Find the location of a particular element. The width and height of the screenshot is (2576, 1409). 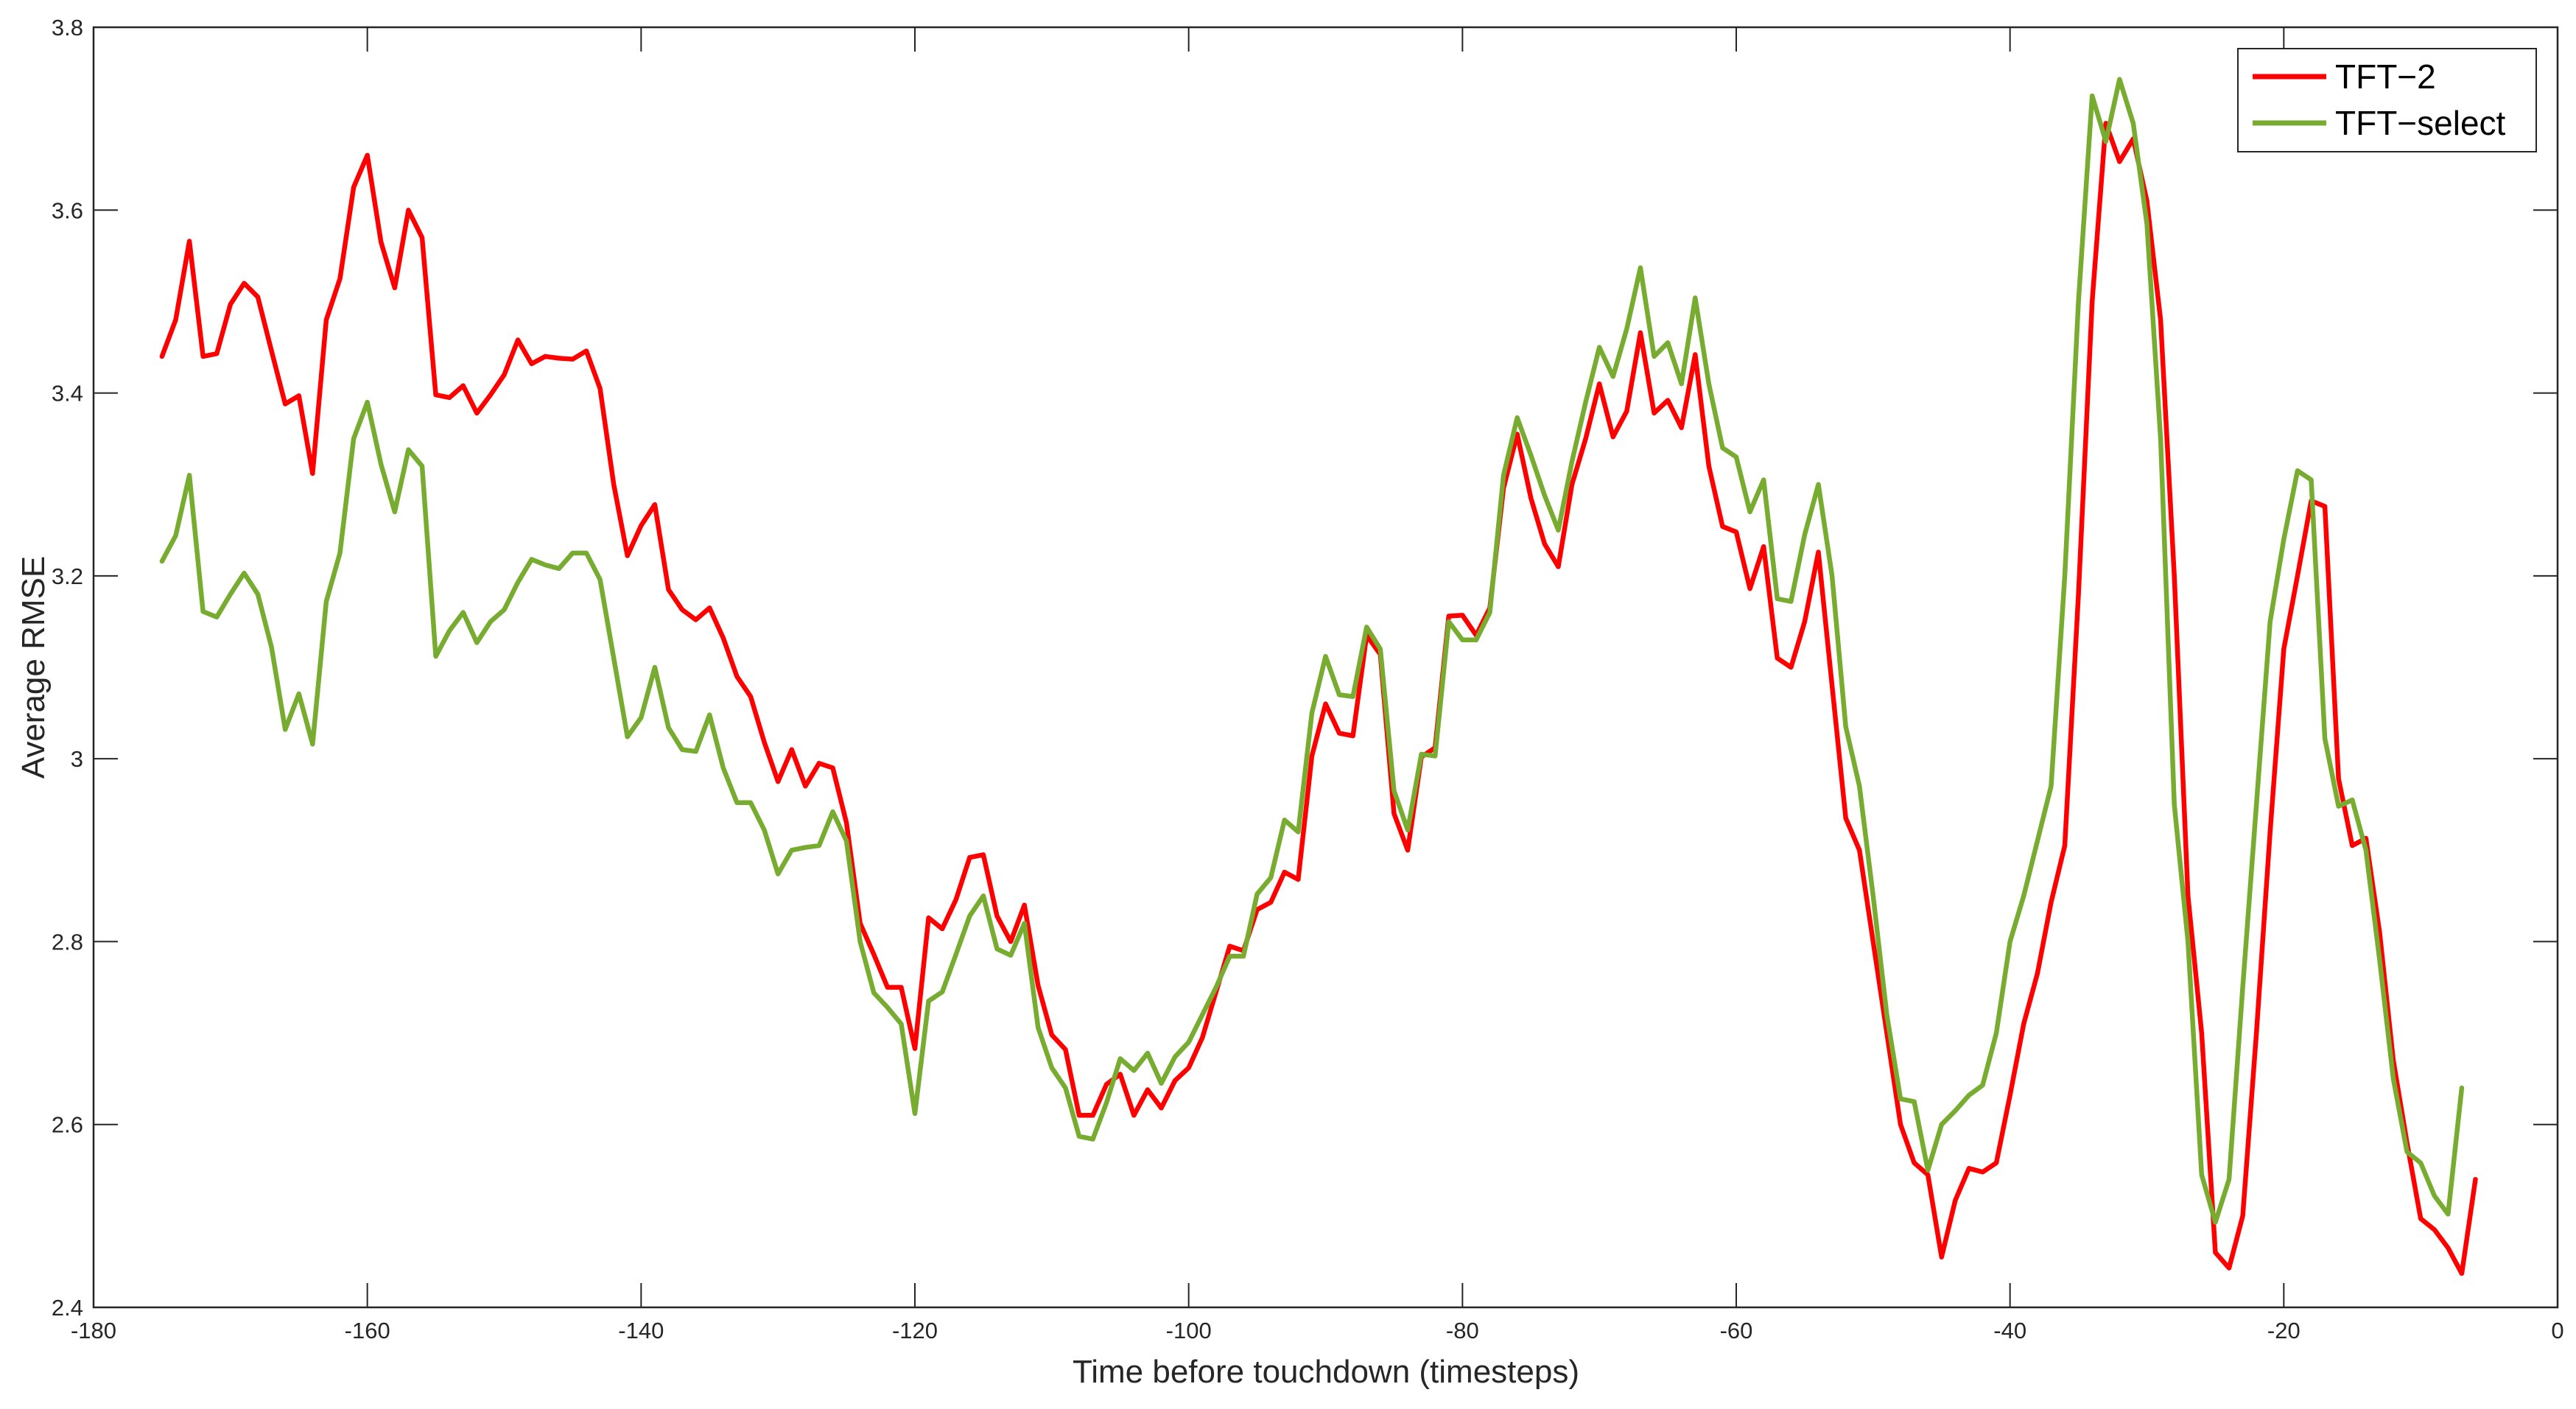

y-tick-label: 3.6 is located at coordinates (67, 210).